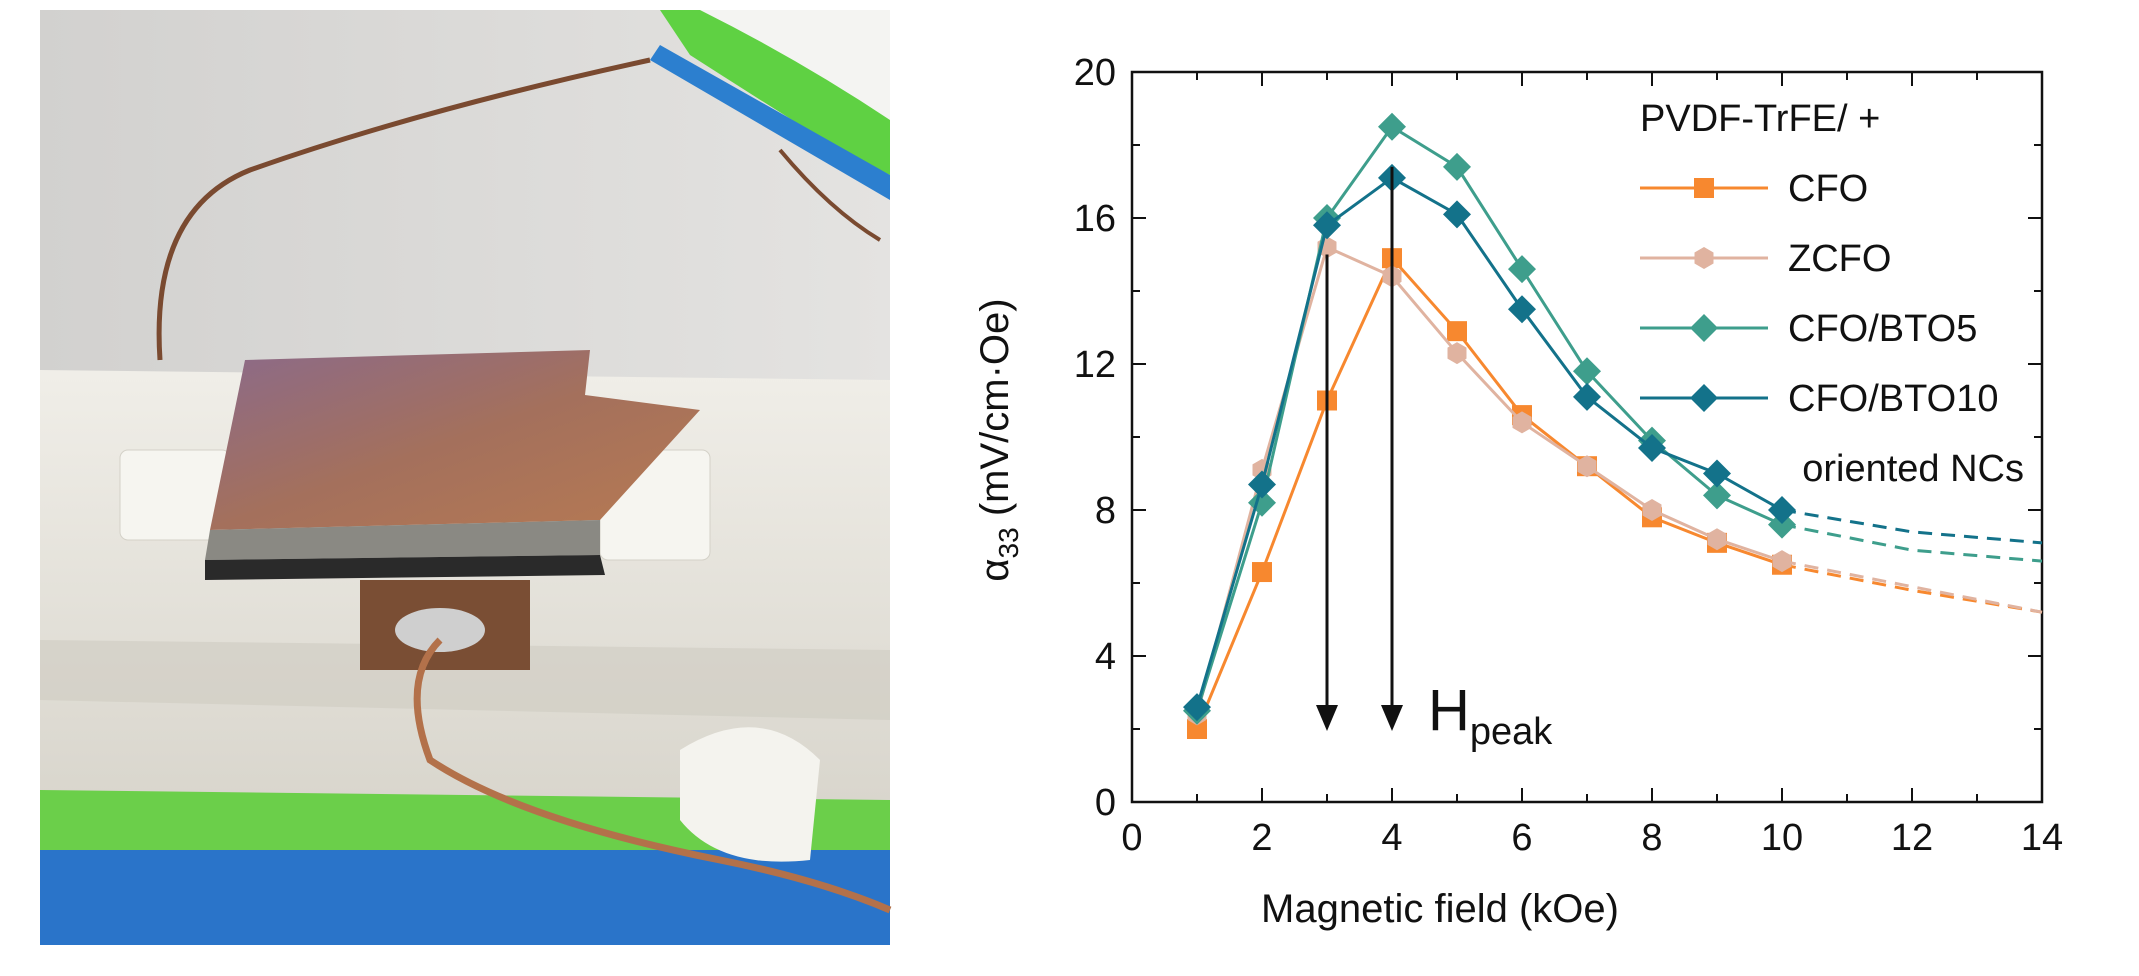  I want to click on legend-label: ZCFO, so click(1839, 259).